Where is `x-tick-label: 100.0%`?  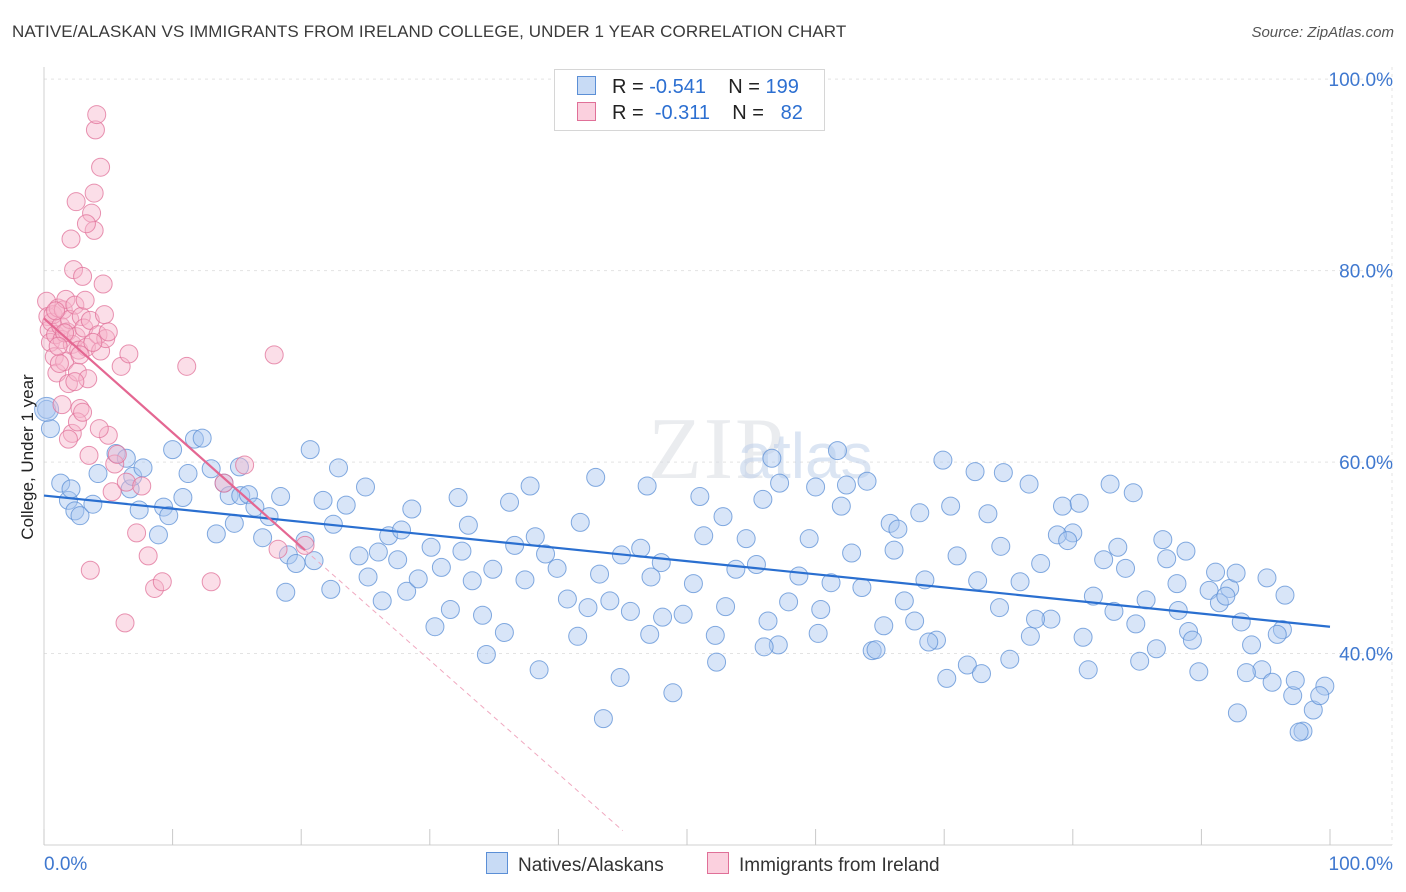
x-tick-label: 100.0% is located at coordinates (1361, 864).